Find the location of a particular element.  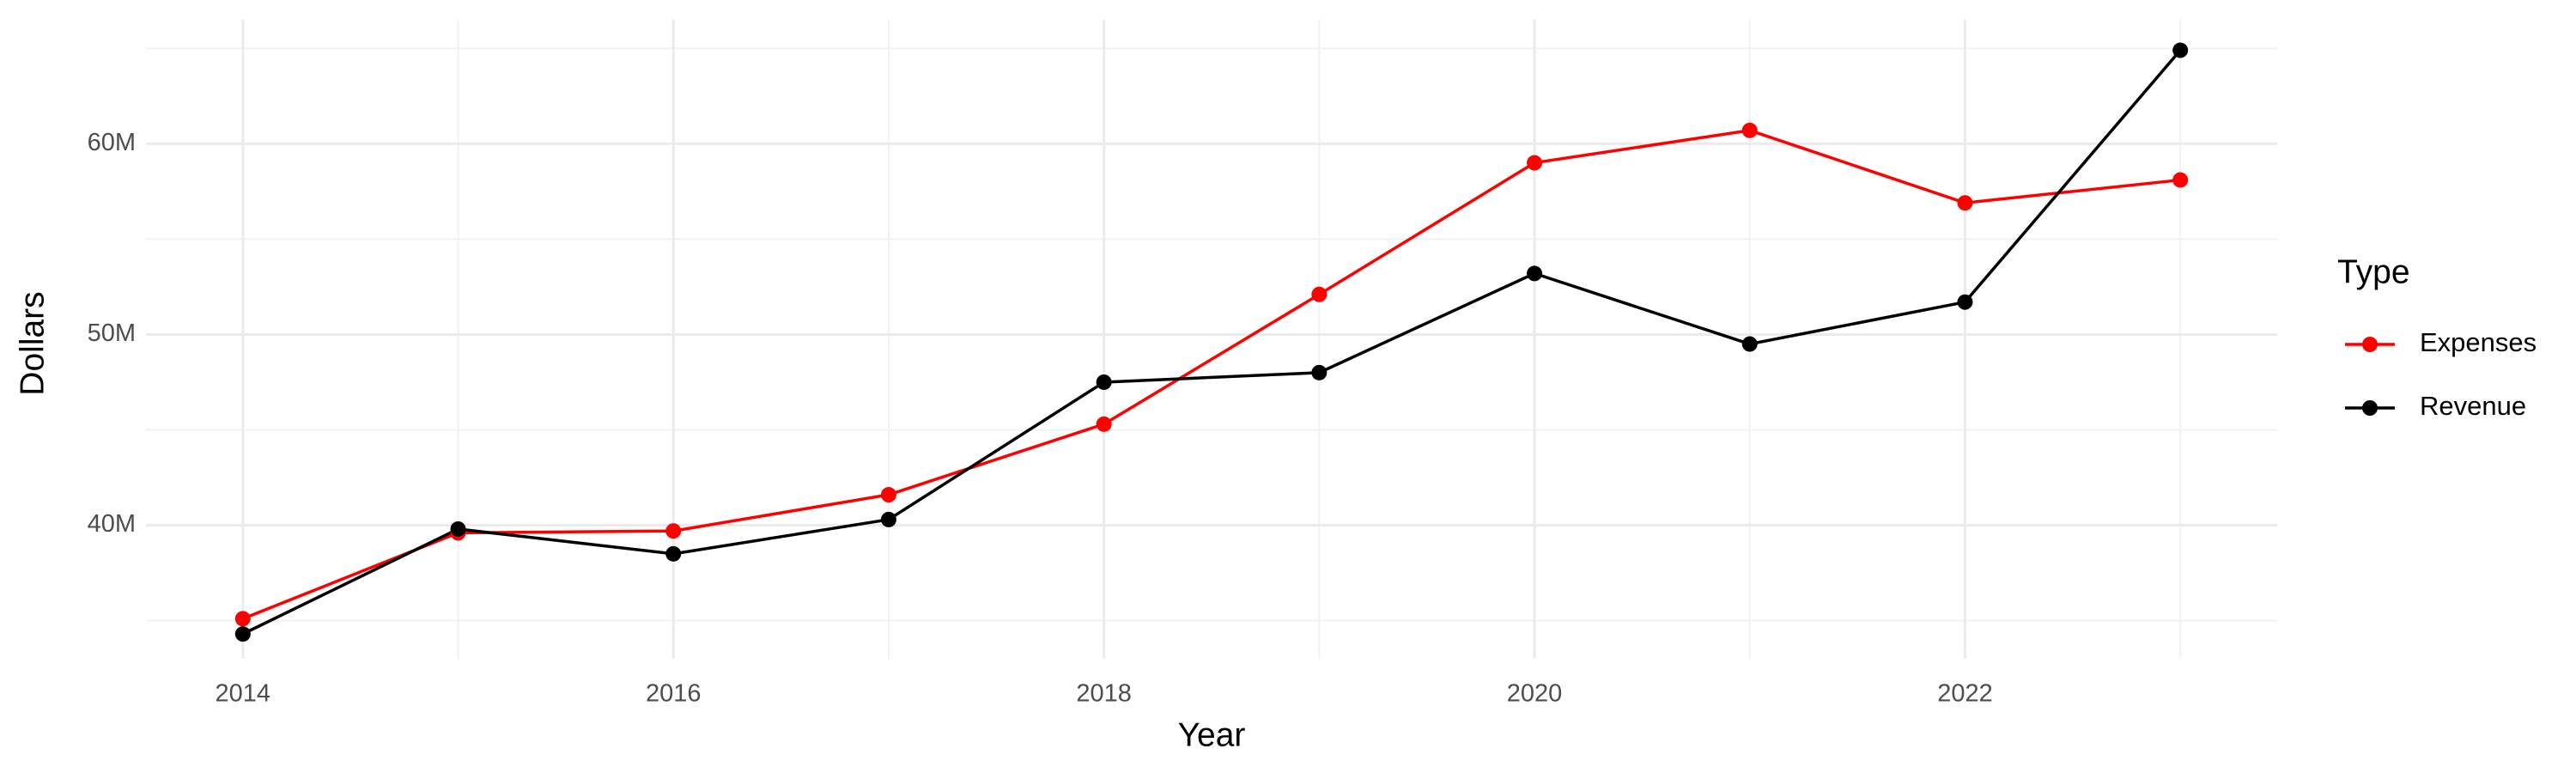

y-tick-label: 60M is located at coordinates (112, 142).